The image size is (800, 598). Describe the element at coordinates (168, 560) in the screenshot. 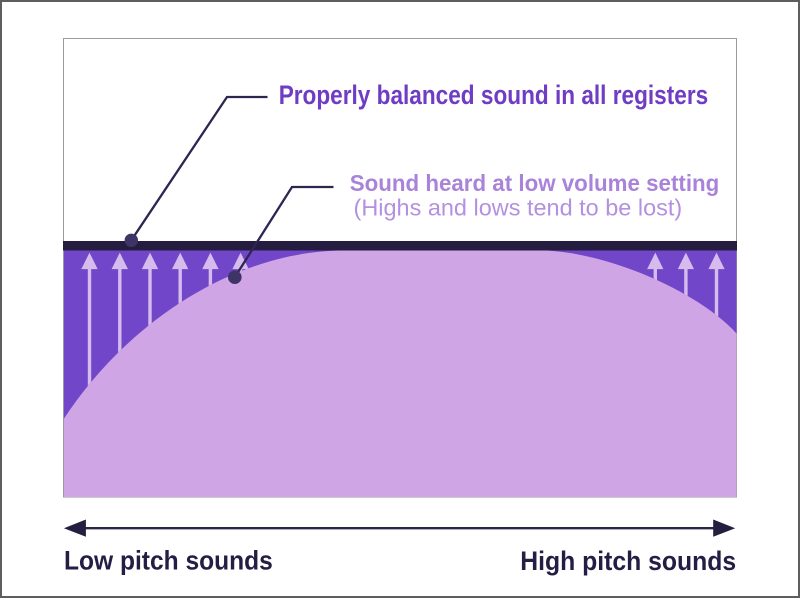

I see `svg-text: Low pitch sounds` at that location.